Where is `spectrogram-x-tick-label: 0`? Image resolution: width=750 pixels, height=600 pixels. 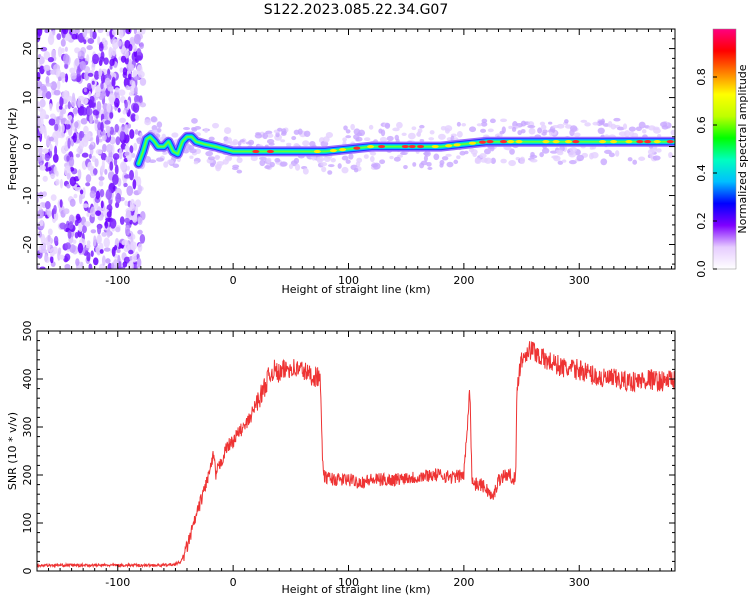 spectrogram-x-tick-label: 0 is located at coordinates (233, 280).